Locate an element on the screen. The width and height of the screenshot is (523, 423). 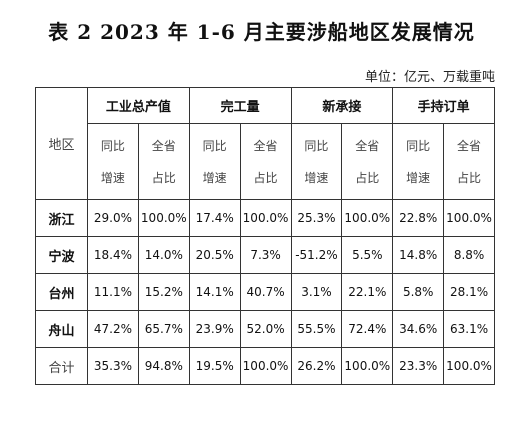
value-cell: 65.7% is located at coordinates (163, 329).